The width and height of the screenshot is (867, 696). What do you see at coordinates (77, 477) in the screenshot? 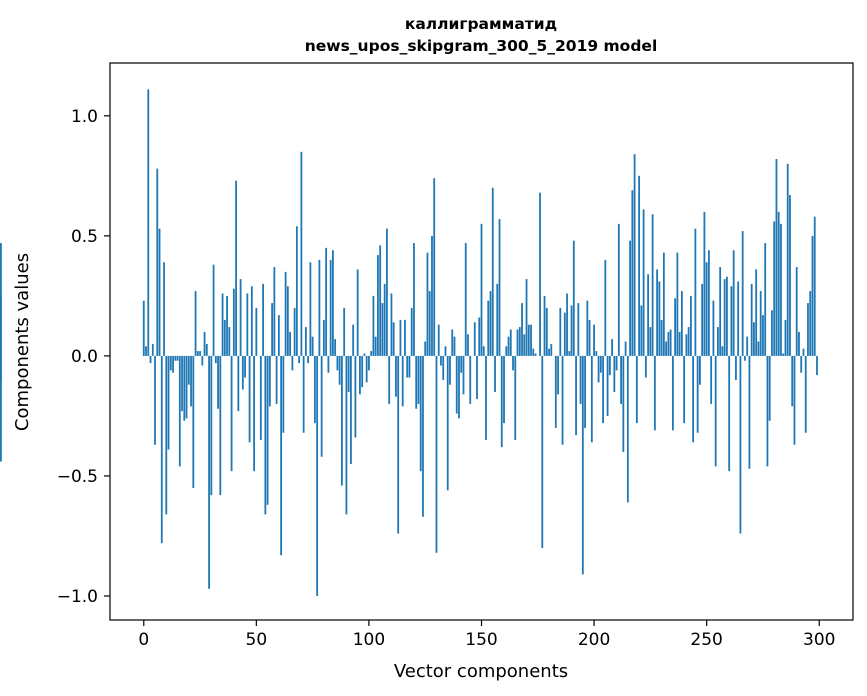
I see `y-tick-label: −0.5` at bounding box center [77, 477].